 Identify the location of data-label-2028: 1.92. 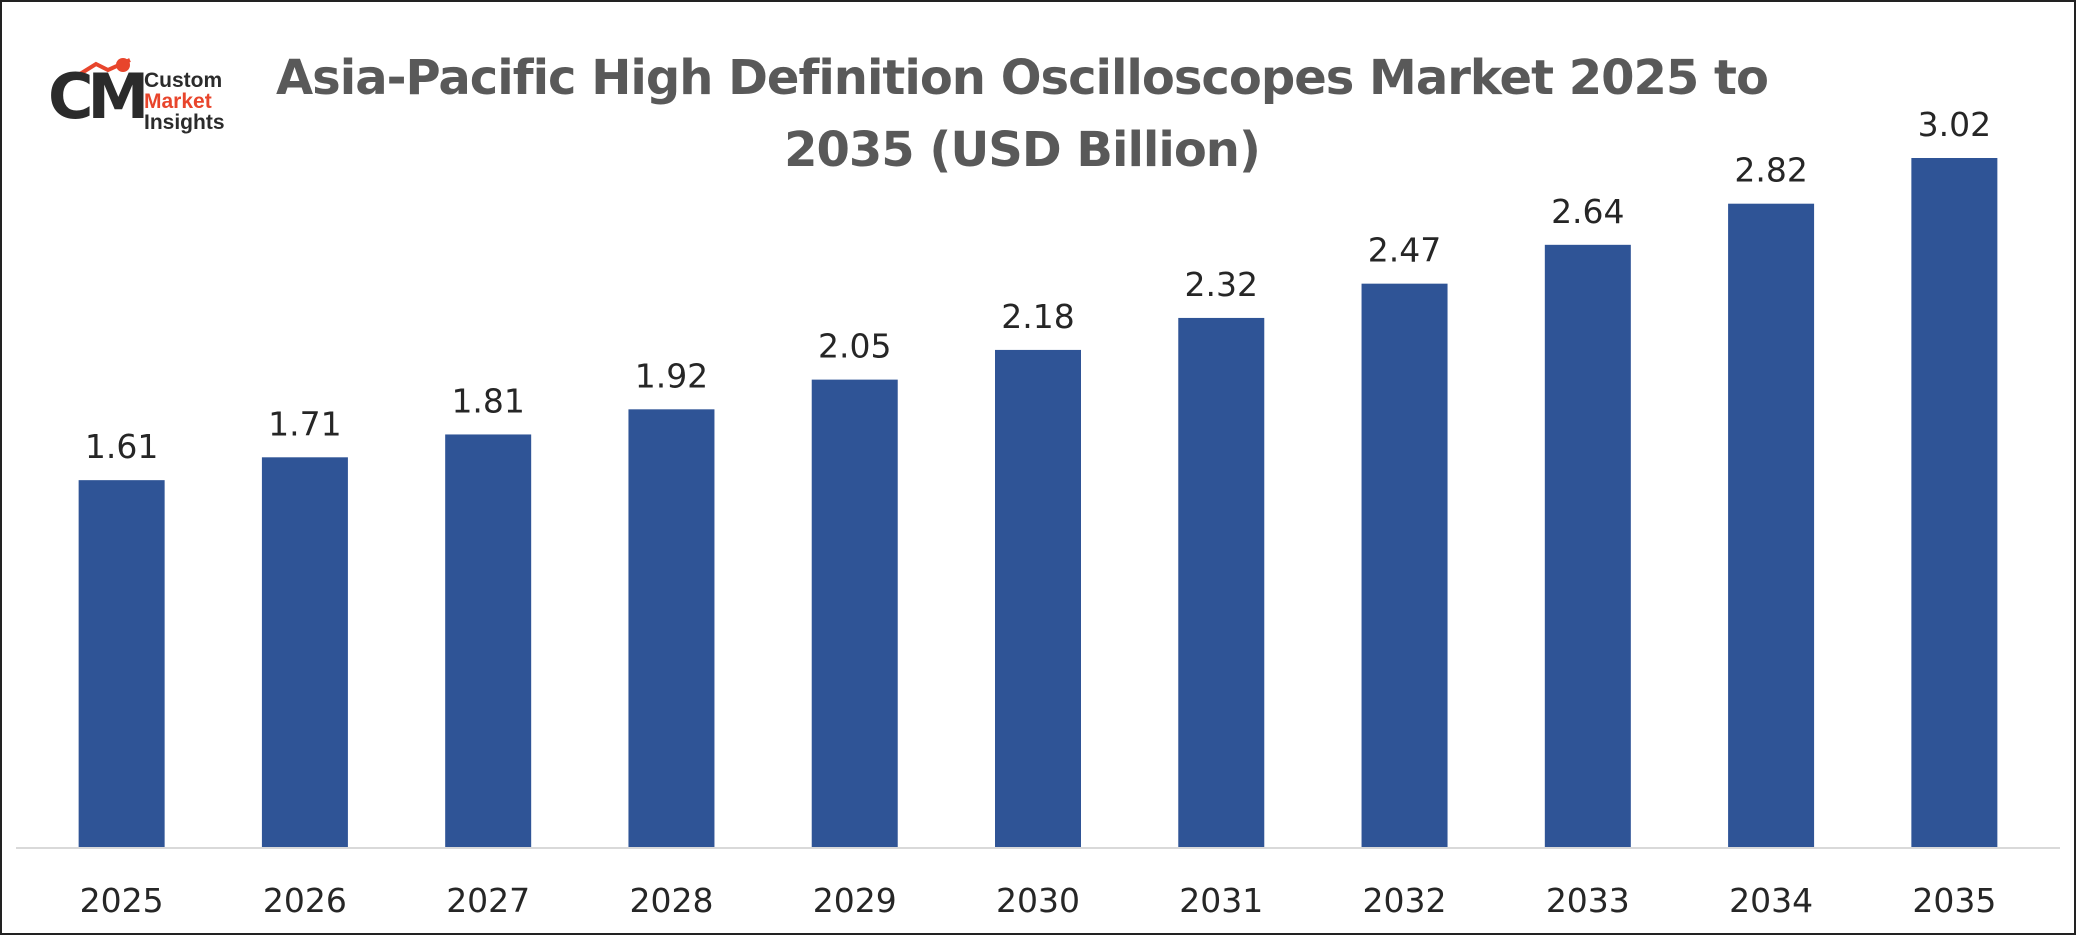
(671, 375).